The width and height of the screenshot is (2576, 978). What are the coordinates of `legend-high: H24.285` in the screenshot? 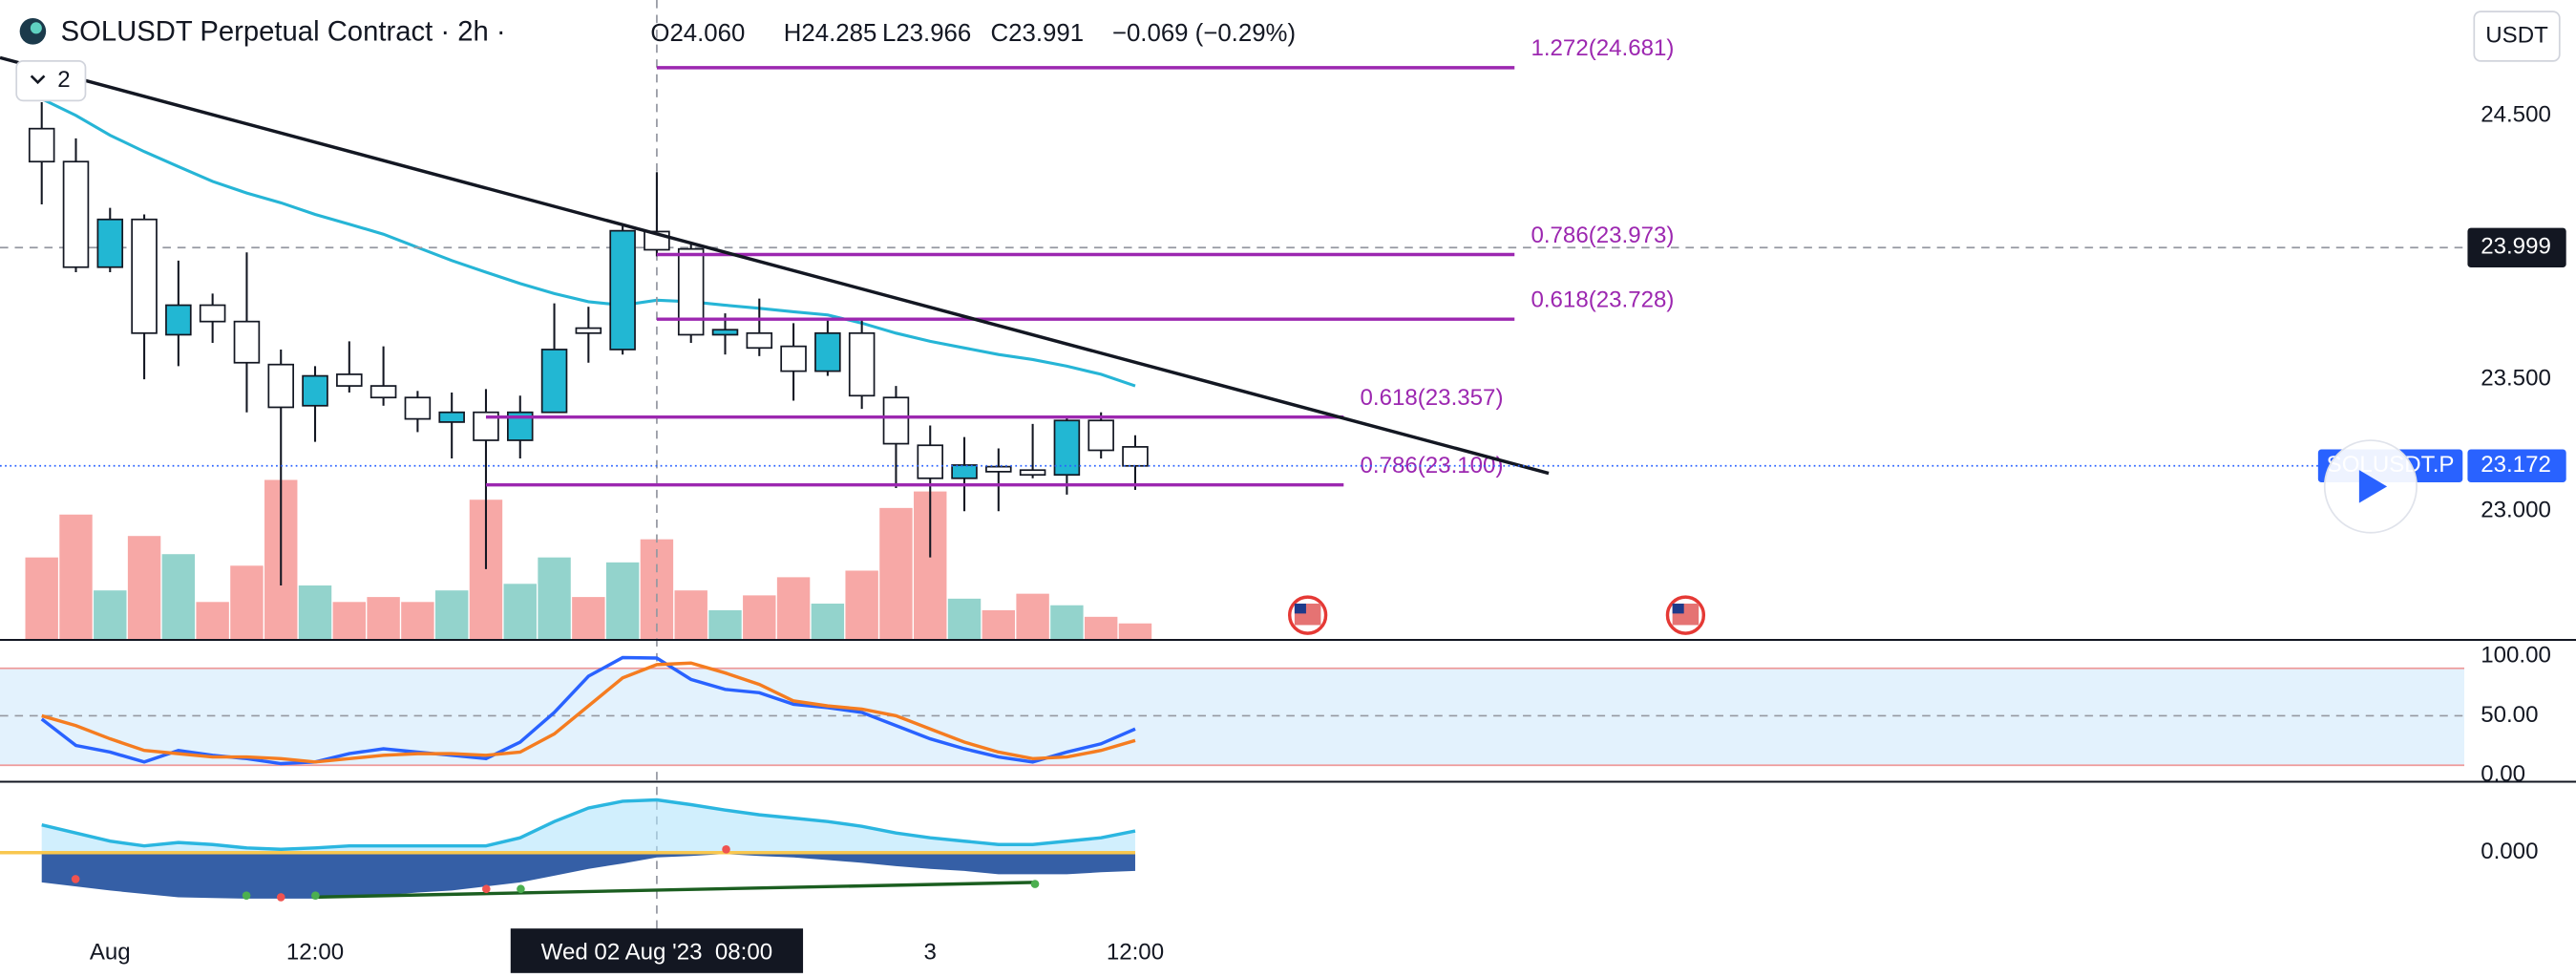 It's located at (830, 33).